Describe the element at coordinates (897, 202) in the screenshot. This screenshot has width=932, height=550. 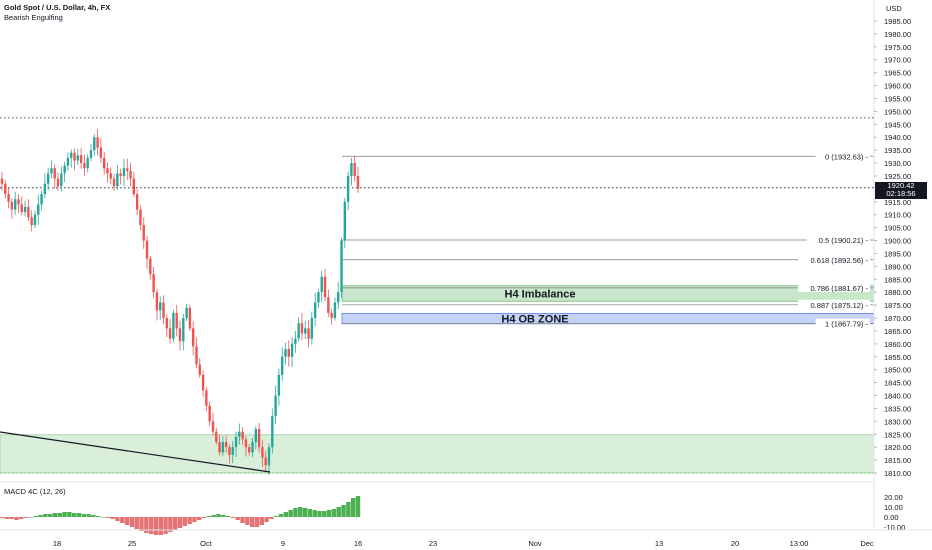
I see `price-tick-label: 1915.00` at that location.